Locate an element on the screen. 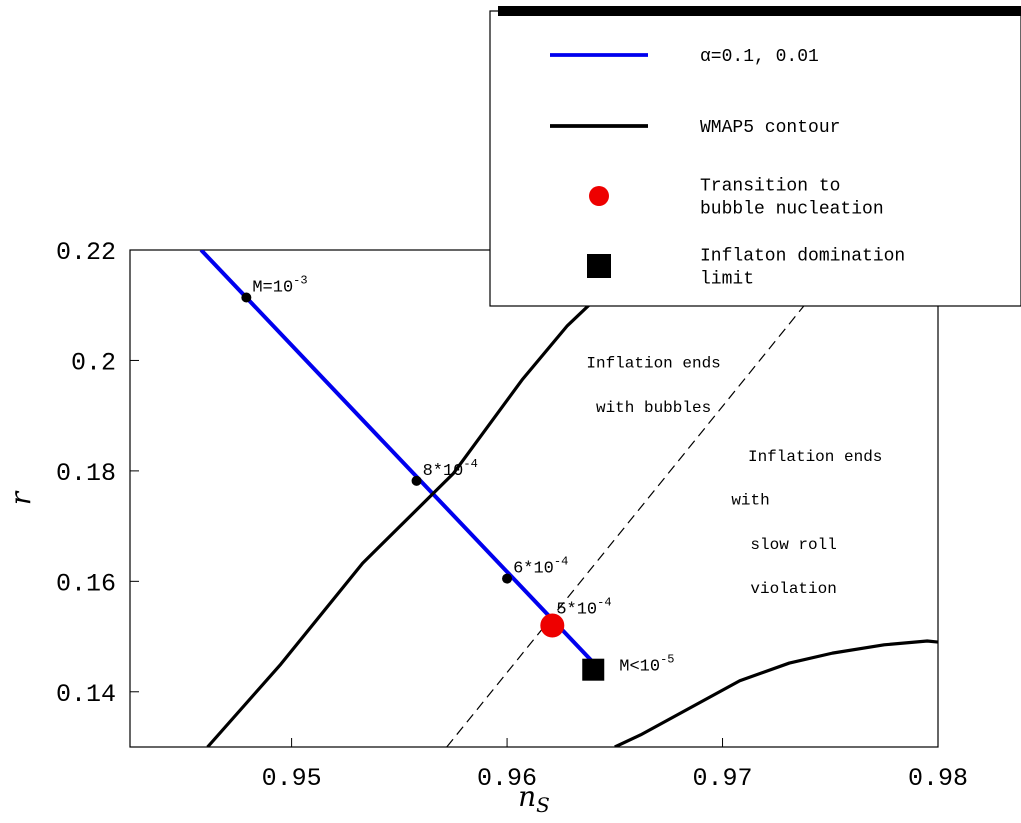 The image size is (1021, 823). x-tick-label: 0.97 is located at coordinates (723, 778).